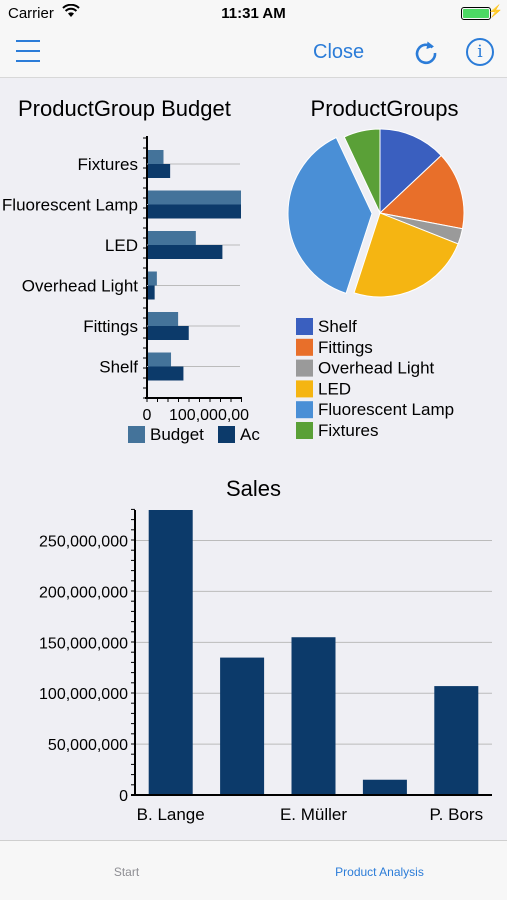  I want to click on sales-chart-title: Sales, so click(253, 488).